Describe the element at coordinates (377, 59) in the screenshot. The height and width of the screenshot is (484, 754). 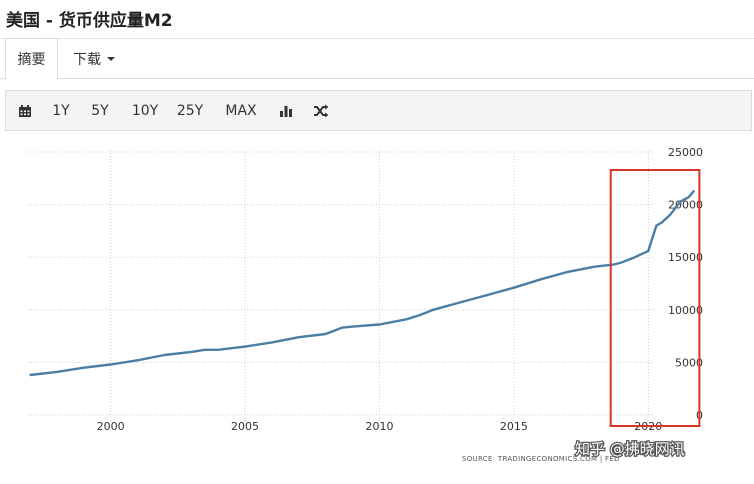
I see `tab-bar: 摘要 下载` at that location.